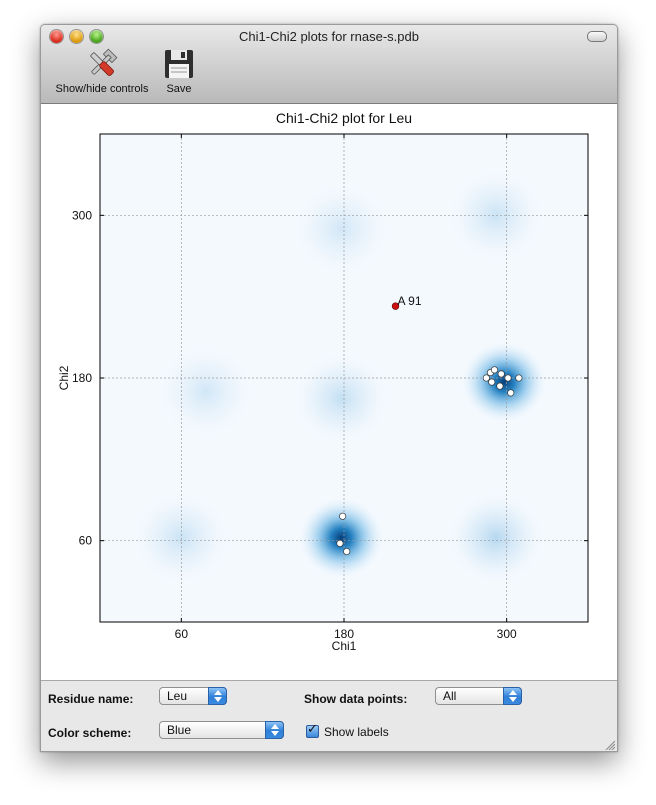  I want to click on window-title: Chi1-Chi2 plots for rnase-s.pdb, so click(329, 36).